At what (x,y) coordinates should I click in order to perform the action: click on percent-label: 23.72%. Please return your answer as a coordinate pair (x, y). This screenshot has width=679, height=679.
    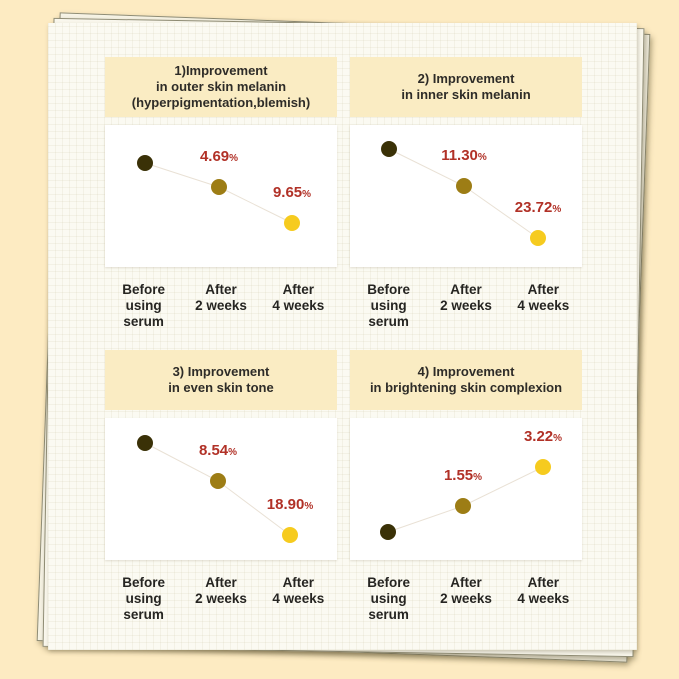
    Looking at the image, I should click on (538, 207).